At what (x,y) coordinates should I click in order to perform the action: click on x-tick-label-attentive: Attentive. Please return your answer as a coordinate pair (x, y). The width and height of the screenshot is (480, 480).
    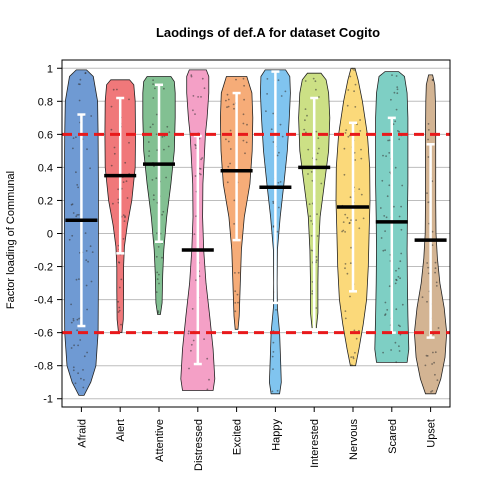
    Looking at the image, I should click on (160, 440).